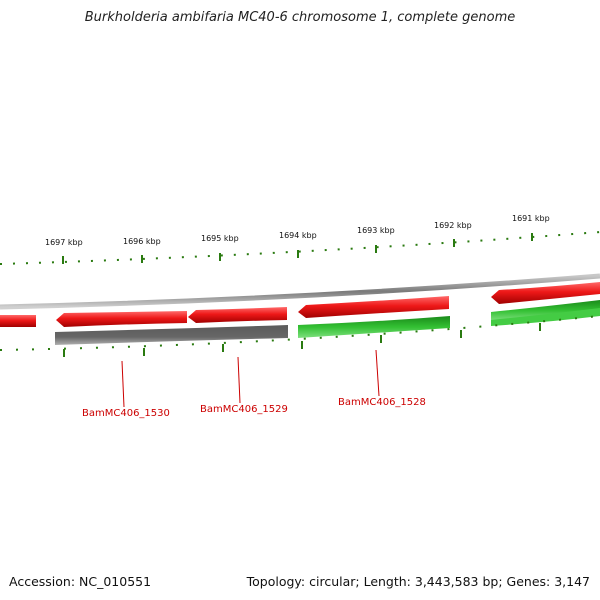 The image size is (600, 600). I want to click on scale-ring-inner, so click(300, 336).